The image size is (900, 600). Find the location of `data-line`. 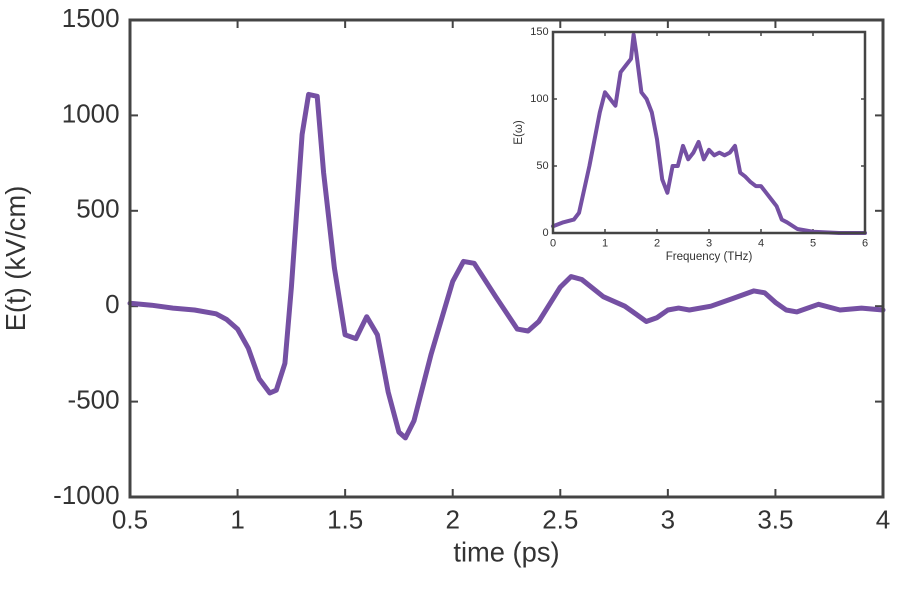

data-line is located at coordinates (709, 133).